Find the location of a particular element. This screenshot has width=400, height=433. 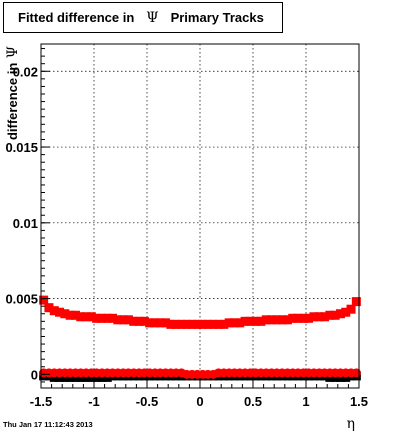

y-tick-label: 0.02 is located at coordinates (25, 71).